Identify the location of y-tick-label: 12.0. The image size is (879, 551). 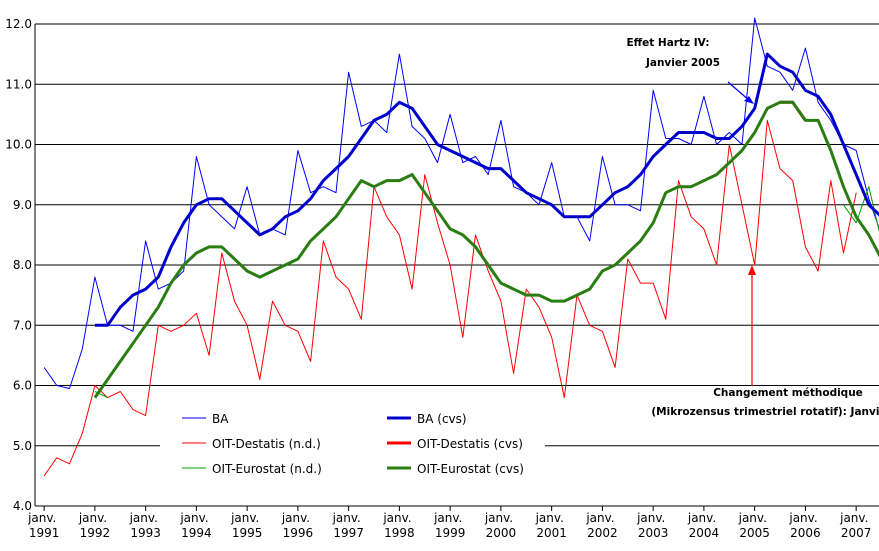
(18, 24).